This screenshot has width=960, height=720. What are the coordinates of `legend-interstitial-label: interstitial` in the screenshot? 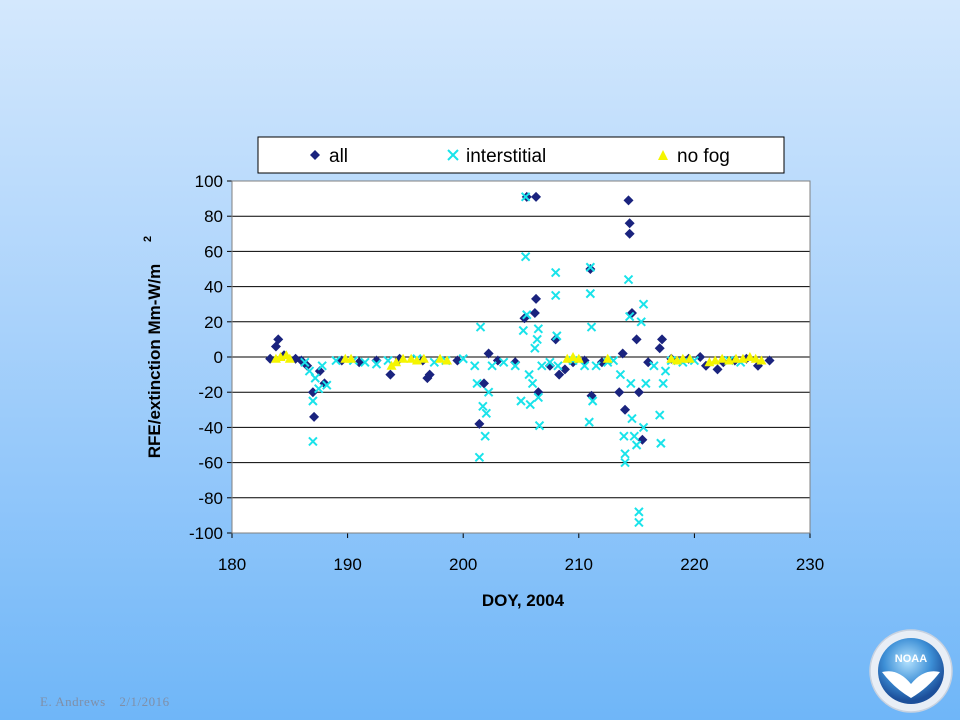 It's located at (506, 156).